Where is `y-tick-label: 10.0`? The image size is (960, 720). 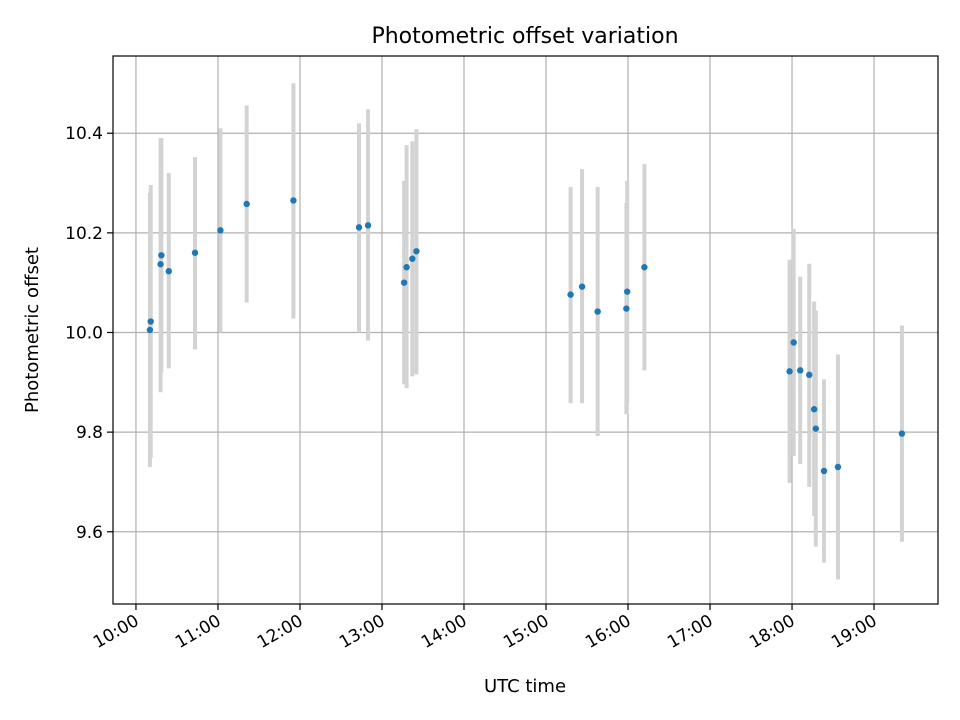 y-tick-label: 10.0 is located at coordinates (84, 333).